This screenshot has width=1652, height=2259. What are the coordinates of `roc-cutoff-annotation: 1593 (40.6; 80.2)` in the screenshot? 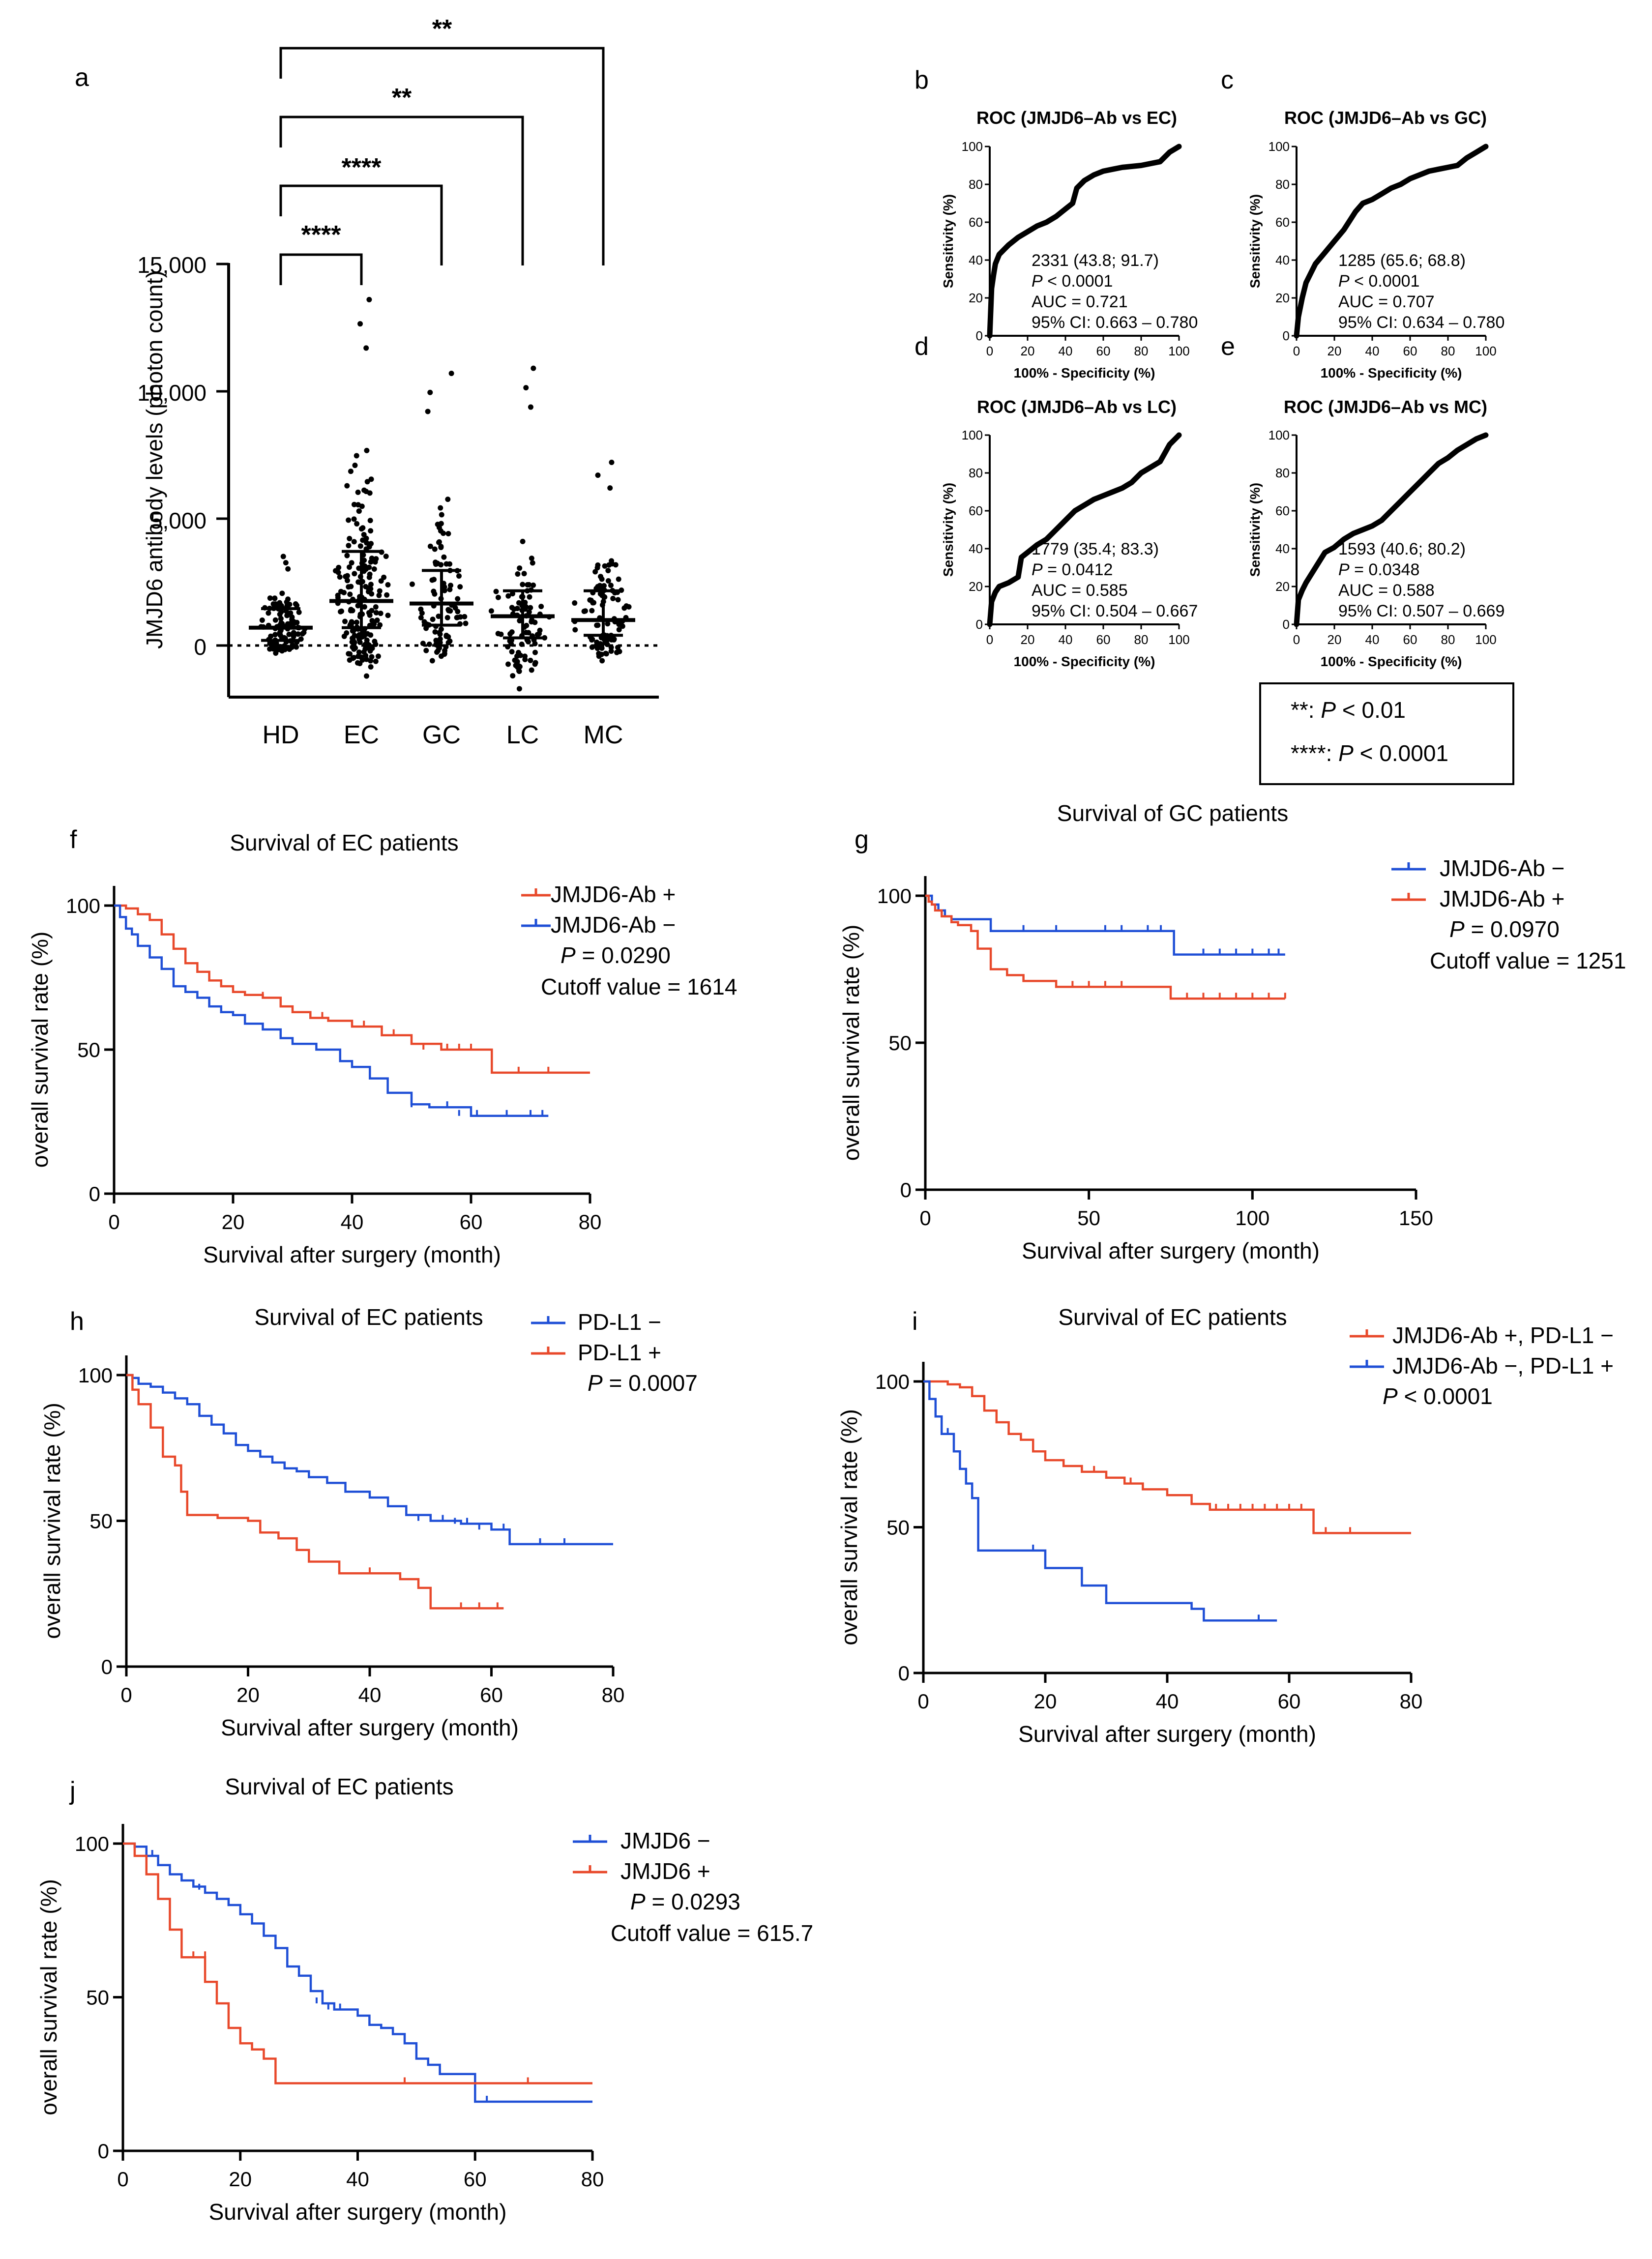 It's located at (1402, 549).